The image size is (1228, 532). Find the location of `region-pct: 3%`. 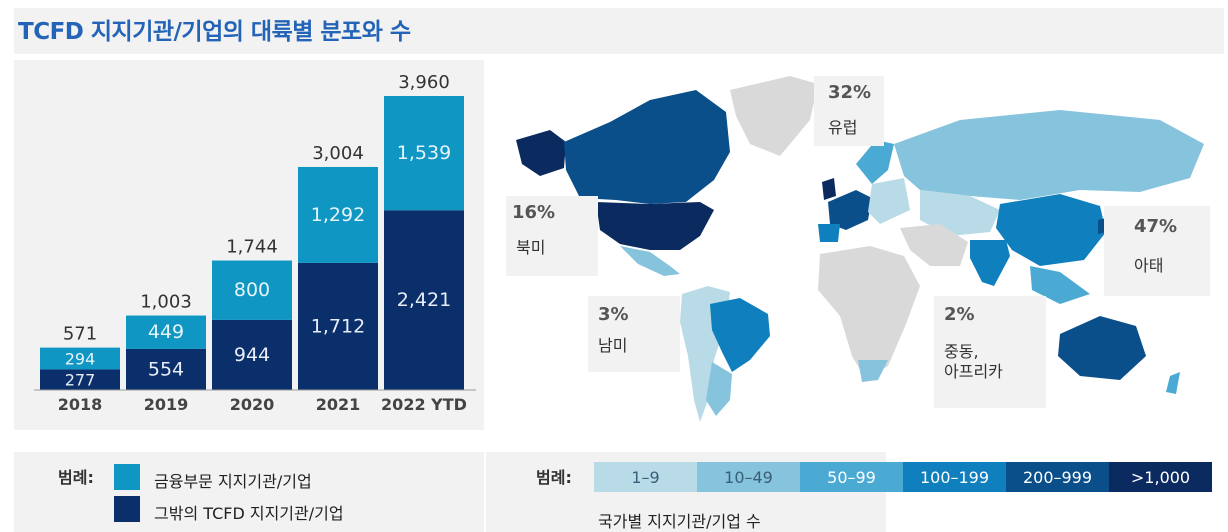

region-pct: 3% is located at coordinates (613, 314).